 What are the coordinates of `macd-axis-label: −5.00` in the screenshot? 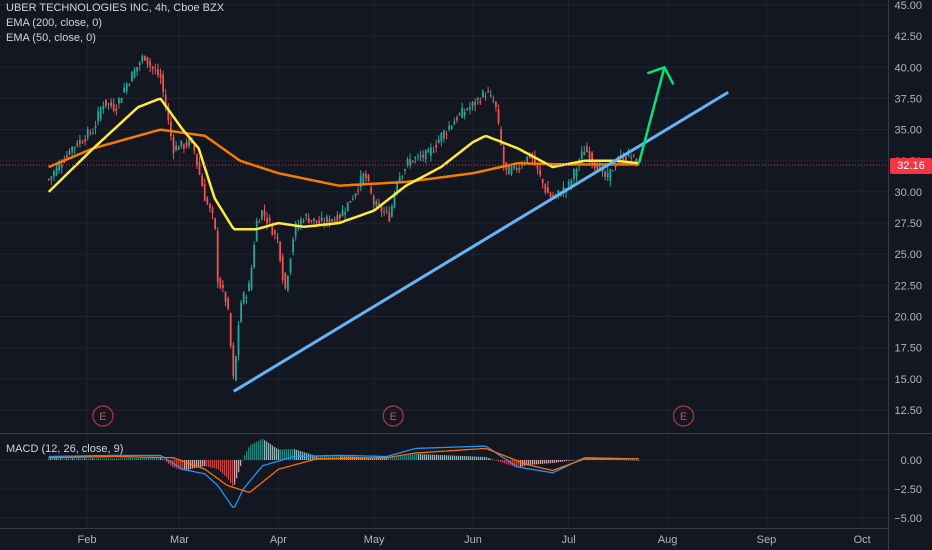 It's located at (908, 519).